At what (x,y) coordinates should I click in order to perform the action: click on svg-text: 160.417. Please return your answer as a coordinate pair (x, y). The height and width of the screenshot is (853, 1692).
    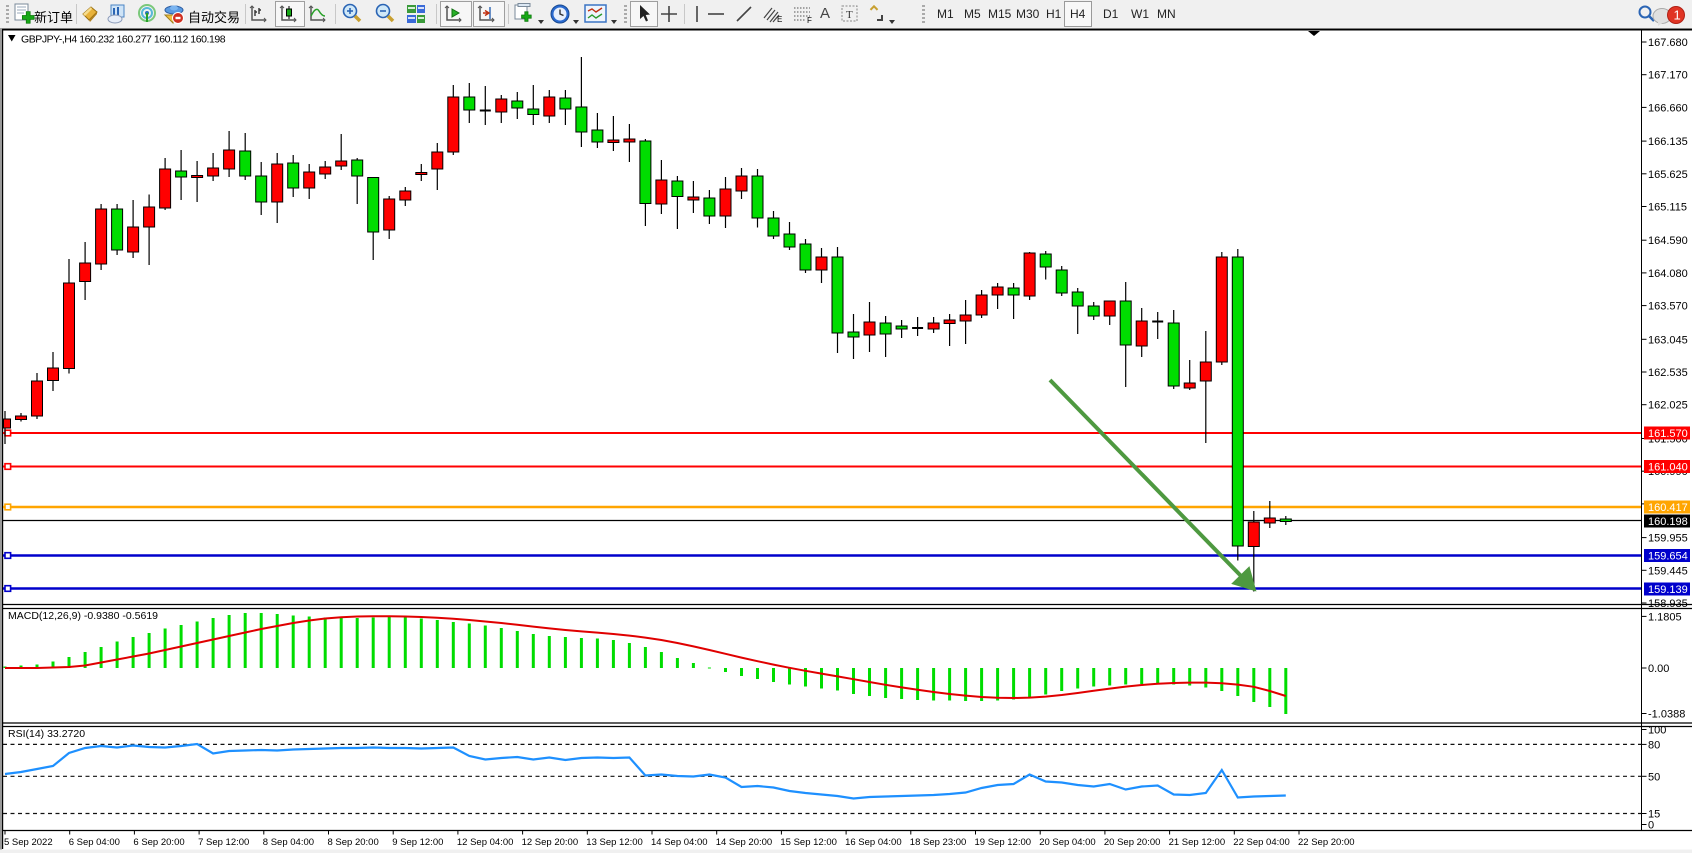
    Looking at the image, I should click on (1668, 508).